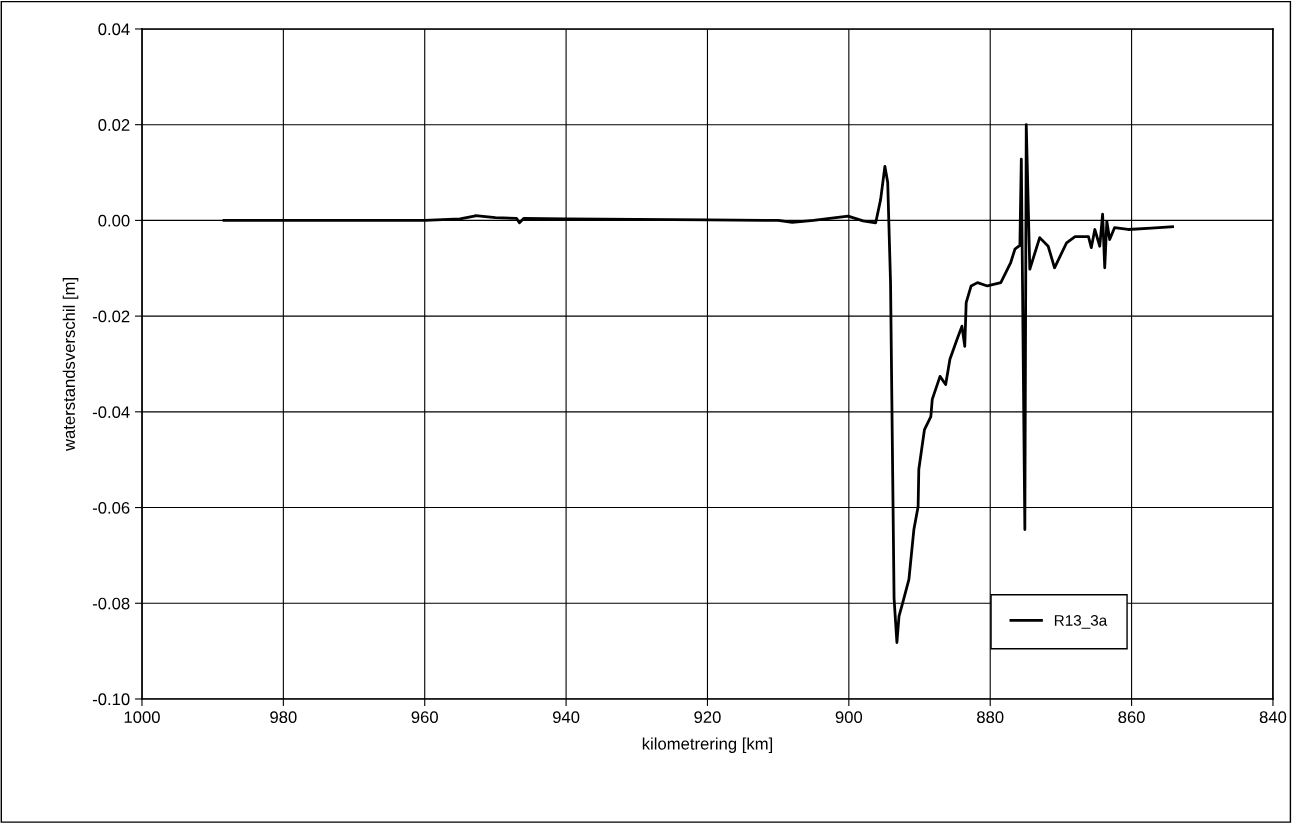  What do you see at coordinates (114, 29) in the screenshot?
I see `y-tick-label: 0.04` at bounding box center [114, 29].